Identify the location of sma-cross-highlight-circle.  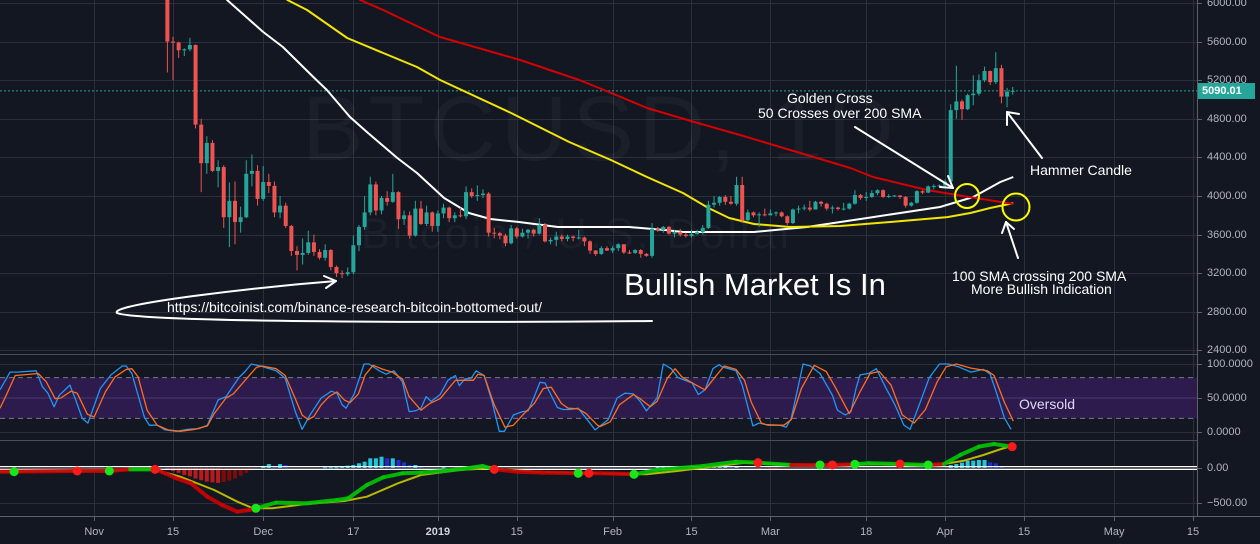
(1016, 207).